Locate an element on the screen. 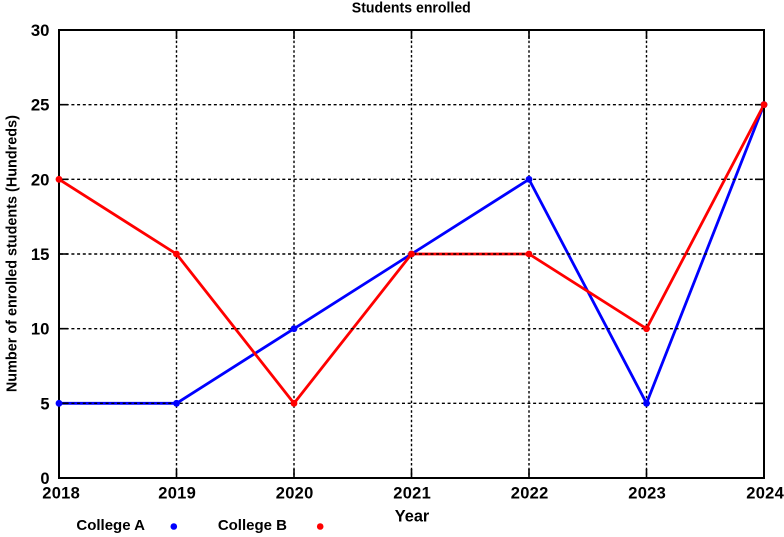 The height and width of the screenshot is (537, 784). svg-text: 30 is located at coordinates (40, 31).